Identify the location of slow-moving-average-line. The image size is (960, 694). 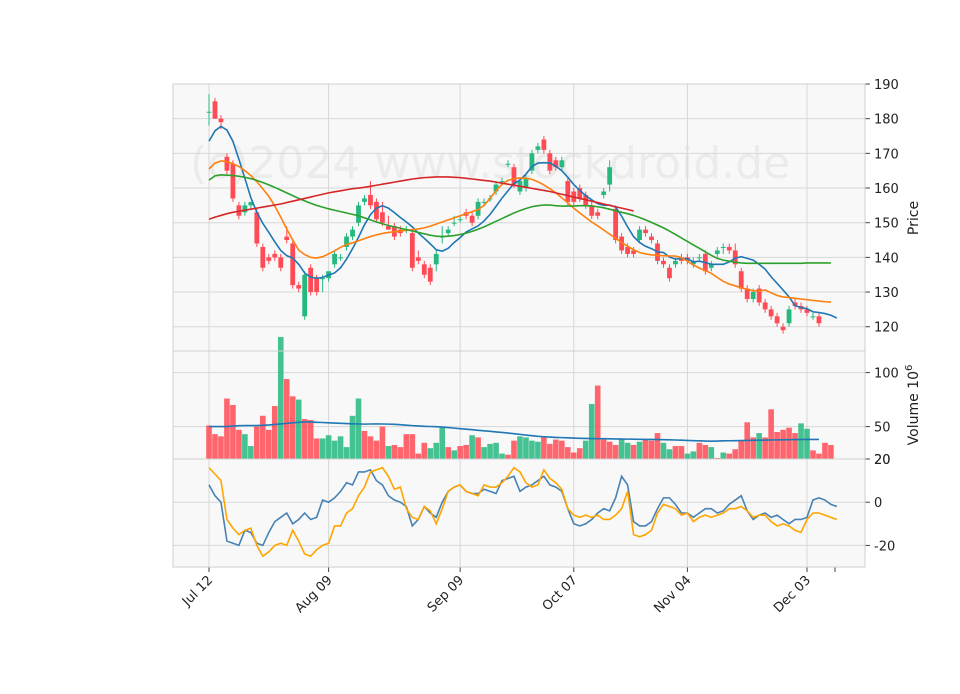
(519, 219).